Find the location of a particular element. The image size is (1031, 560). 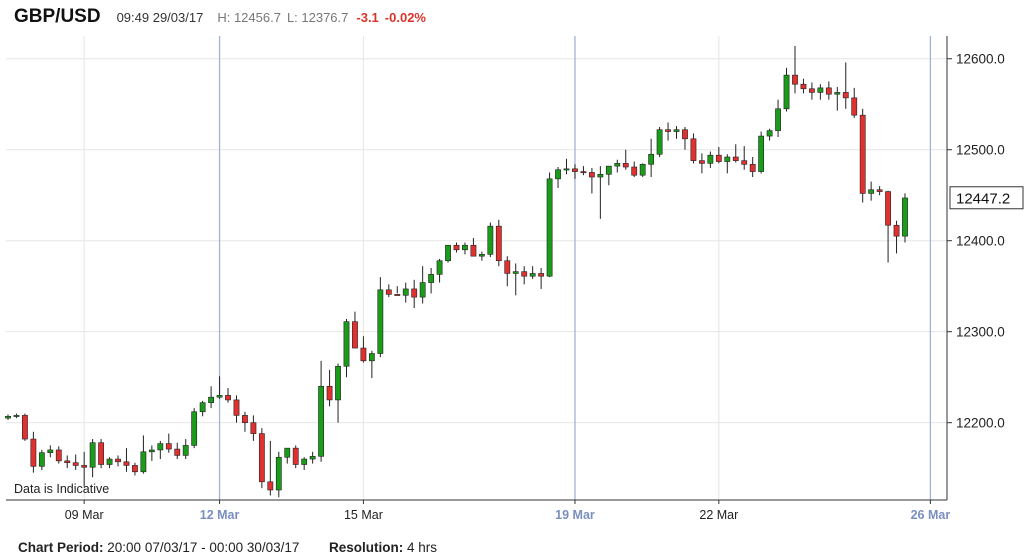

y-tick-label: 12200.0 is located at coordinates (980, 423).